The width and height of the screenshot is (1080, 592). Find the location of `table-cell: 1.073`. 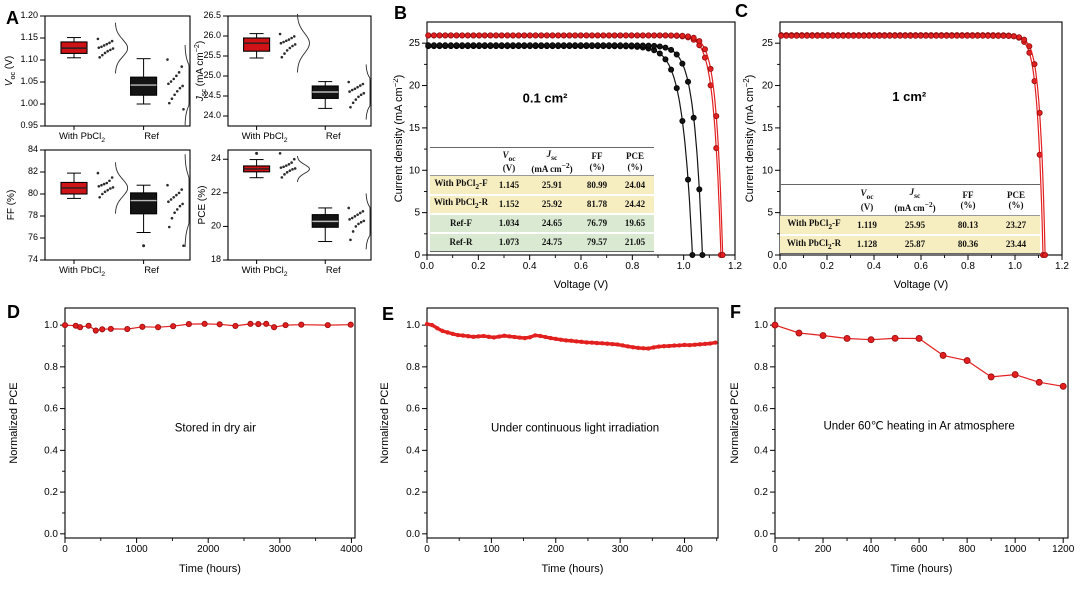

table-cell: 1.073 is located at coordinates (509, 242).